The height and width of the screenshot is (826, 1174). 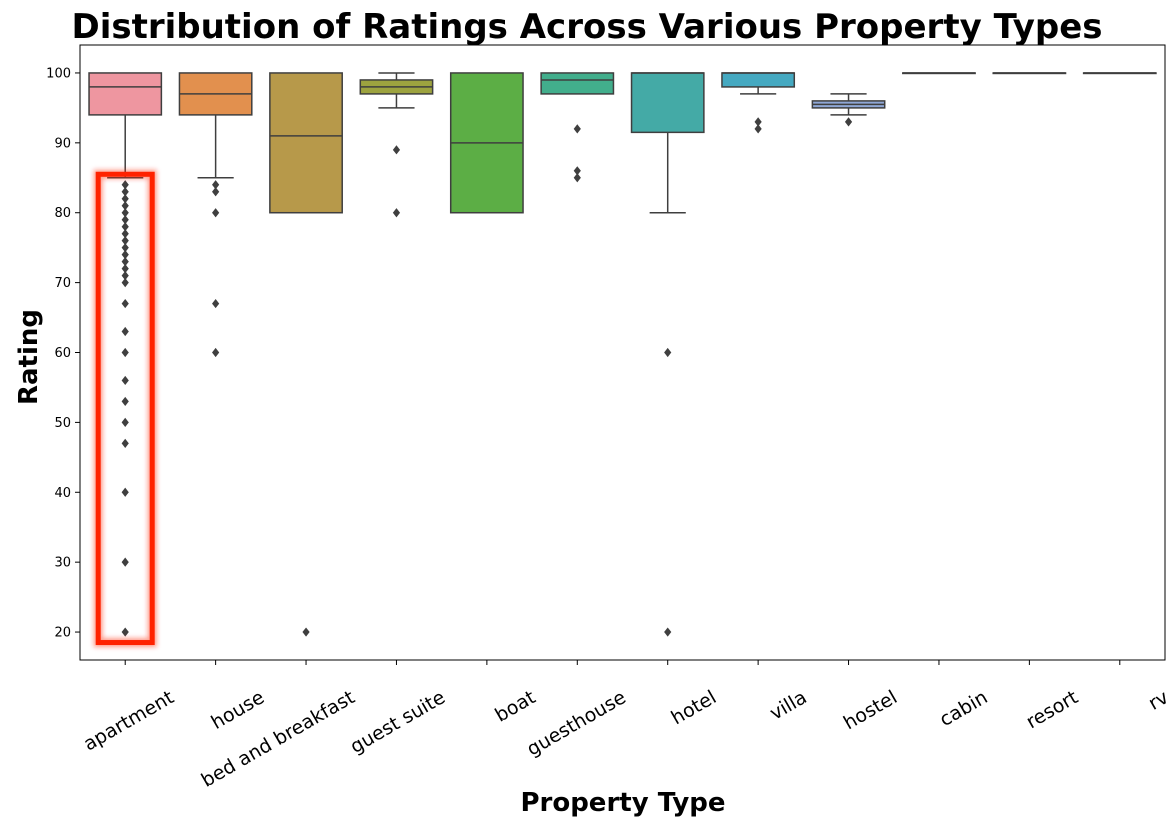 What do you see at coordinates (515, 706) in the screenshot?
I see `x-tick-label: boat` at bounding box center [515, 706].